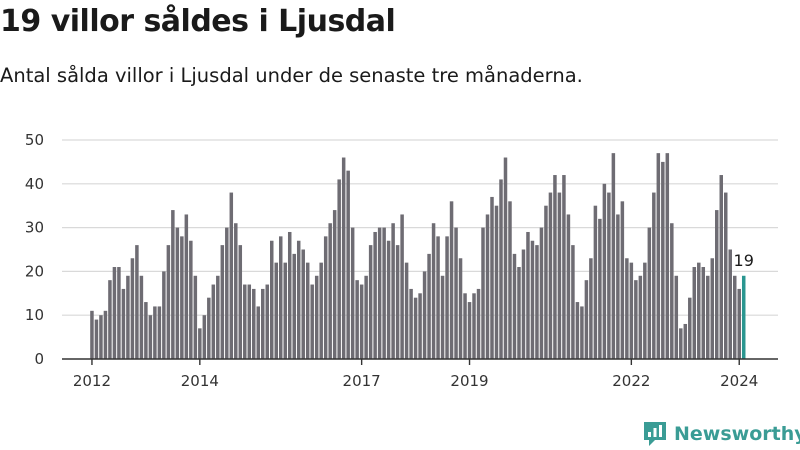 The height and width of the screenshot is (450, 800). I want to click on y-tick-label: 40, so click(34, 184).